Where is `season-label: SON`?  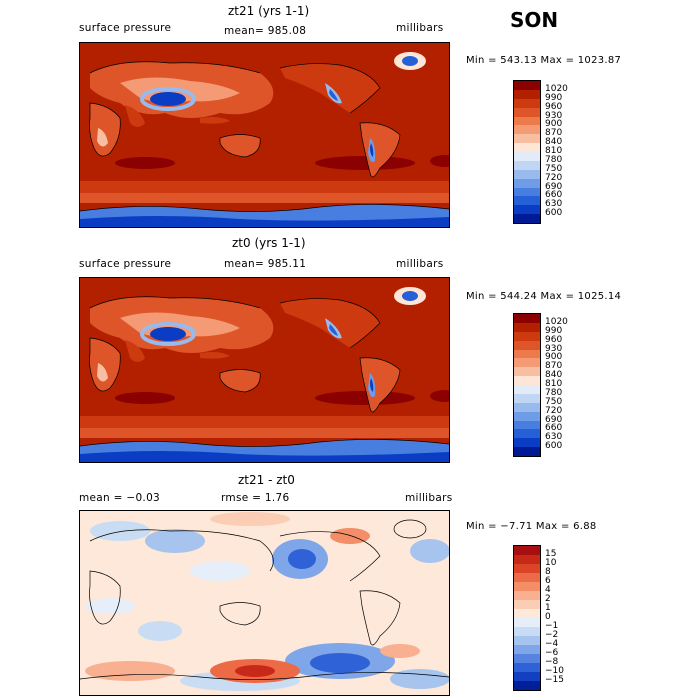
season-label: SON is located at coordinates (534, 20).